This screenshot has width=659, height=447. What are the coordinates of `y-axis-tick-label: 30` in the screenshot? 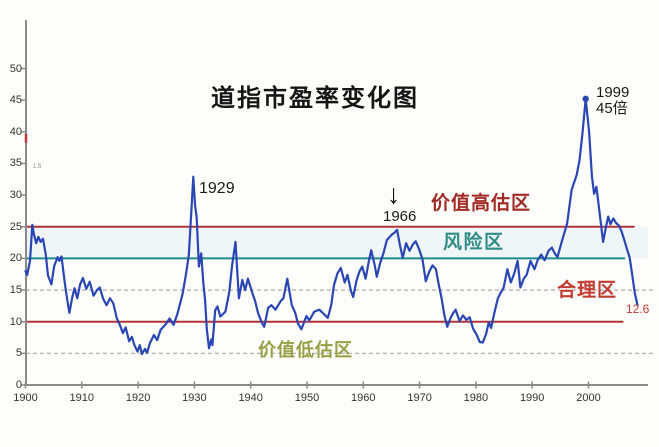 It's located at (15, 195).